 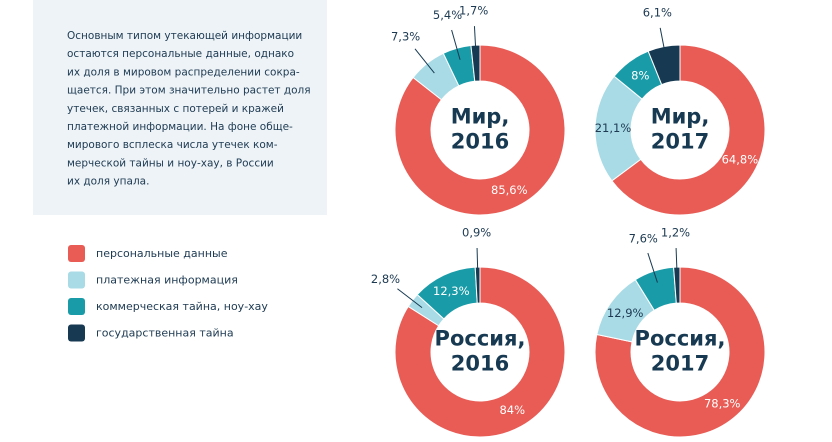 I want to click on value-label: 1,7%, so click(x=473, y=11).